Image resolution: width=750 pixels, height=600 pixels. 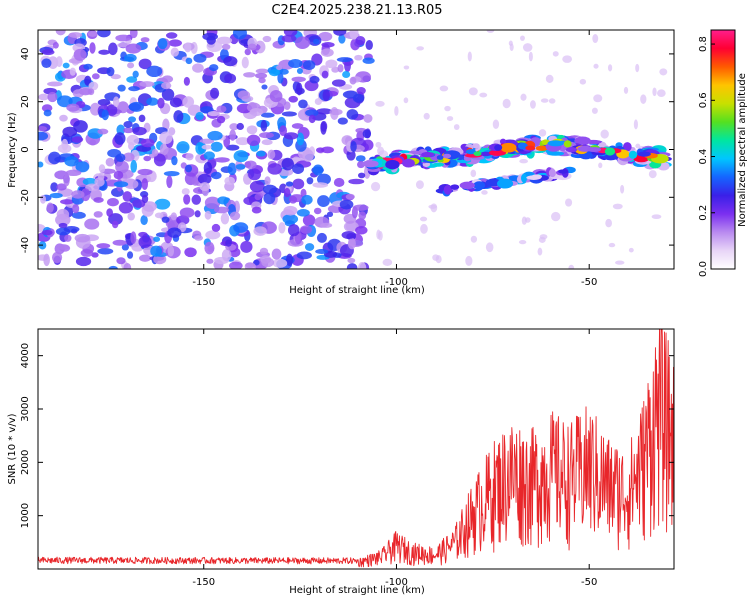 I want to click on y-tick-label: -40, so click(x=25, y=245).